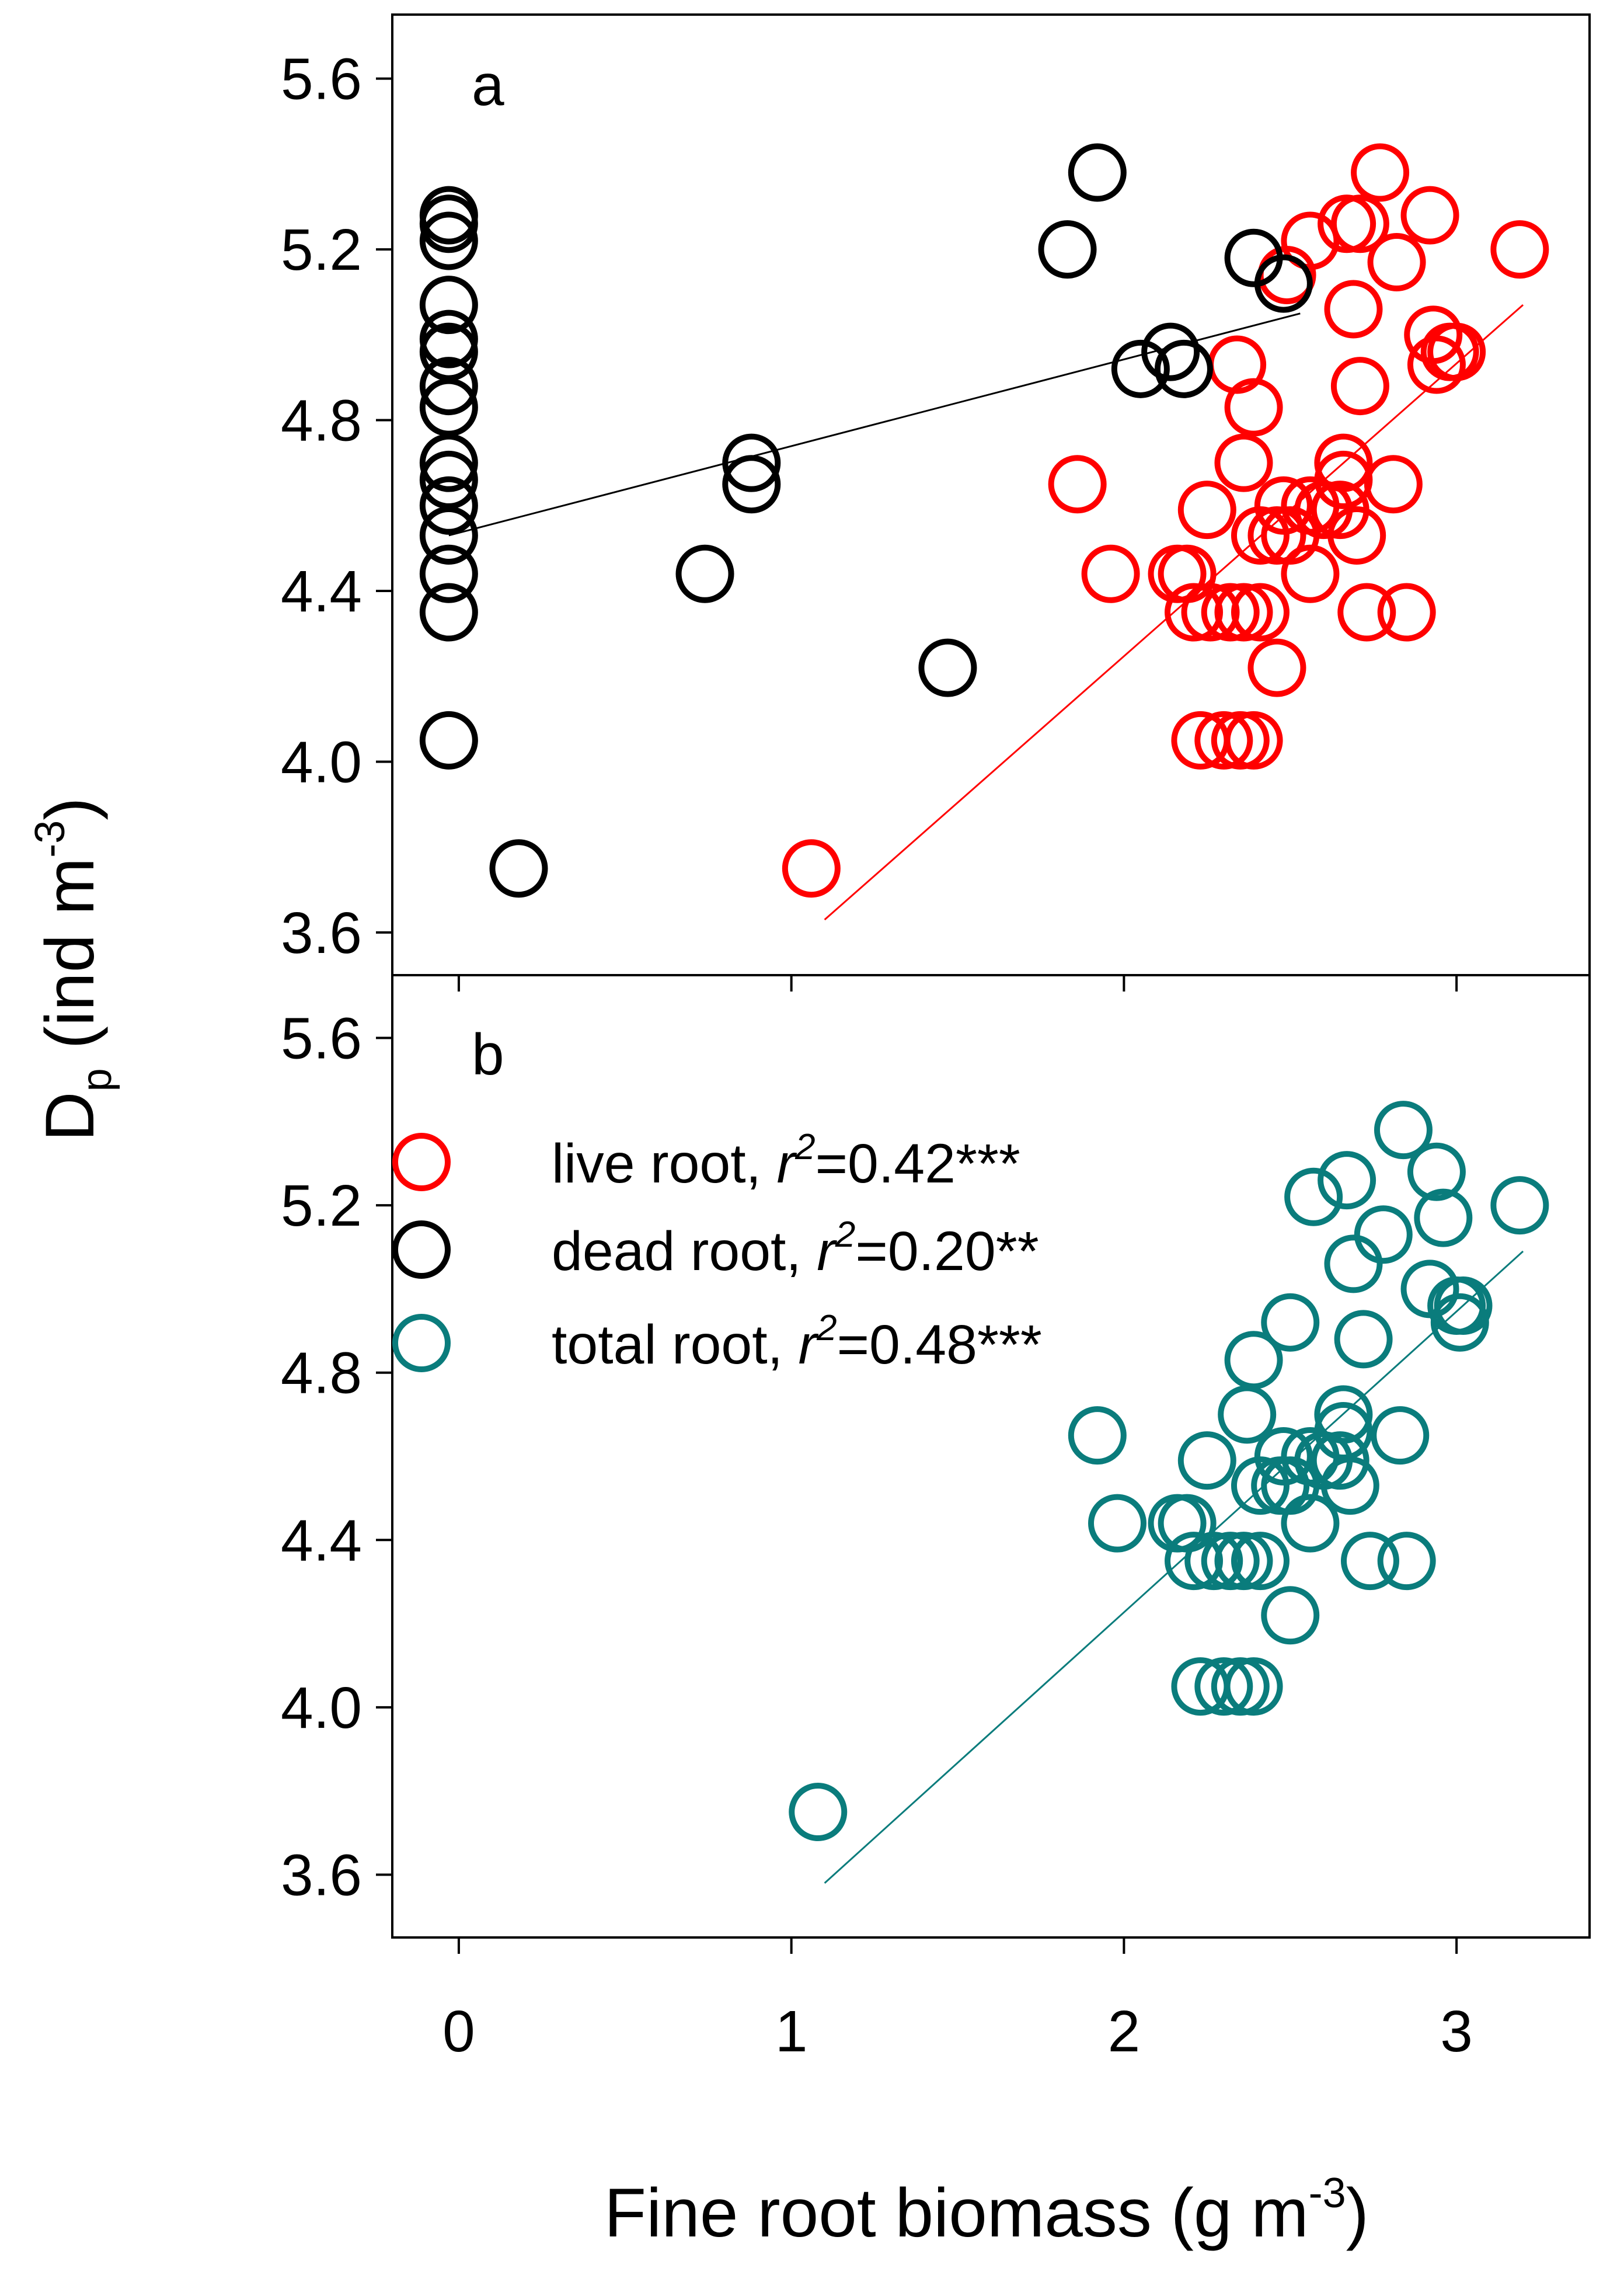 This screenshot has width=1624, height=2289. What do you see at coordinates (791, 2032) in the screenshot?
I see `x-tick-label-1: 1` at bounding box center [791, 2032].